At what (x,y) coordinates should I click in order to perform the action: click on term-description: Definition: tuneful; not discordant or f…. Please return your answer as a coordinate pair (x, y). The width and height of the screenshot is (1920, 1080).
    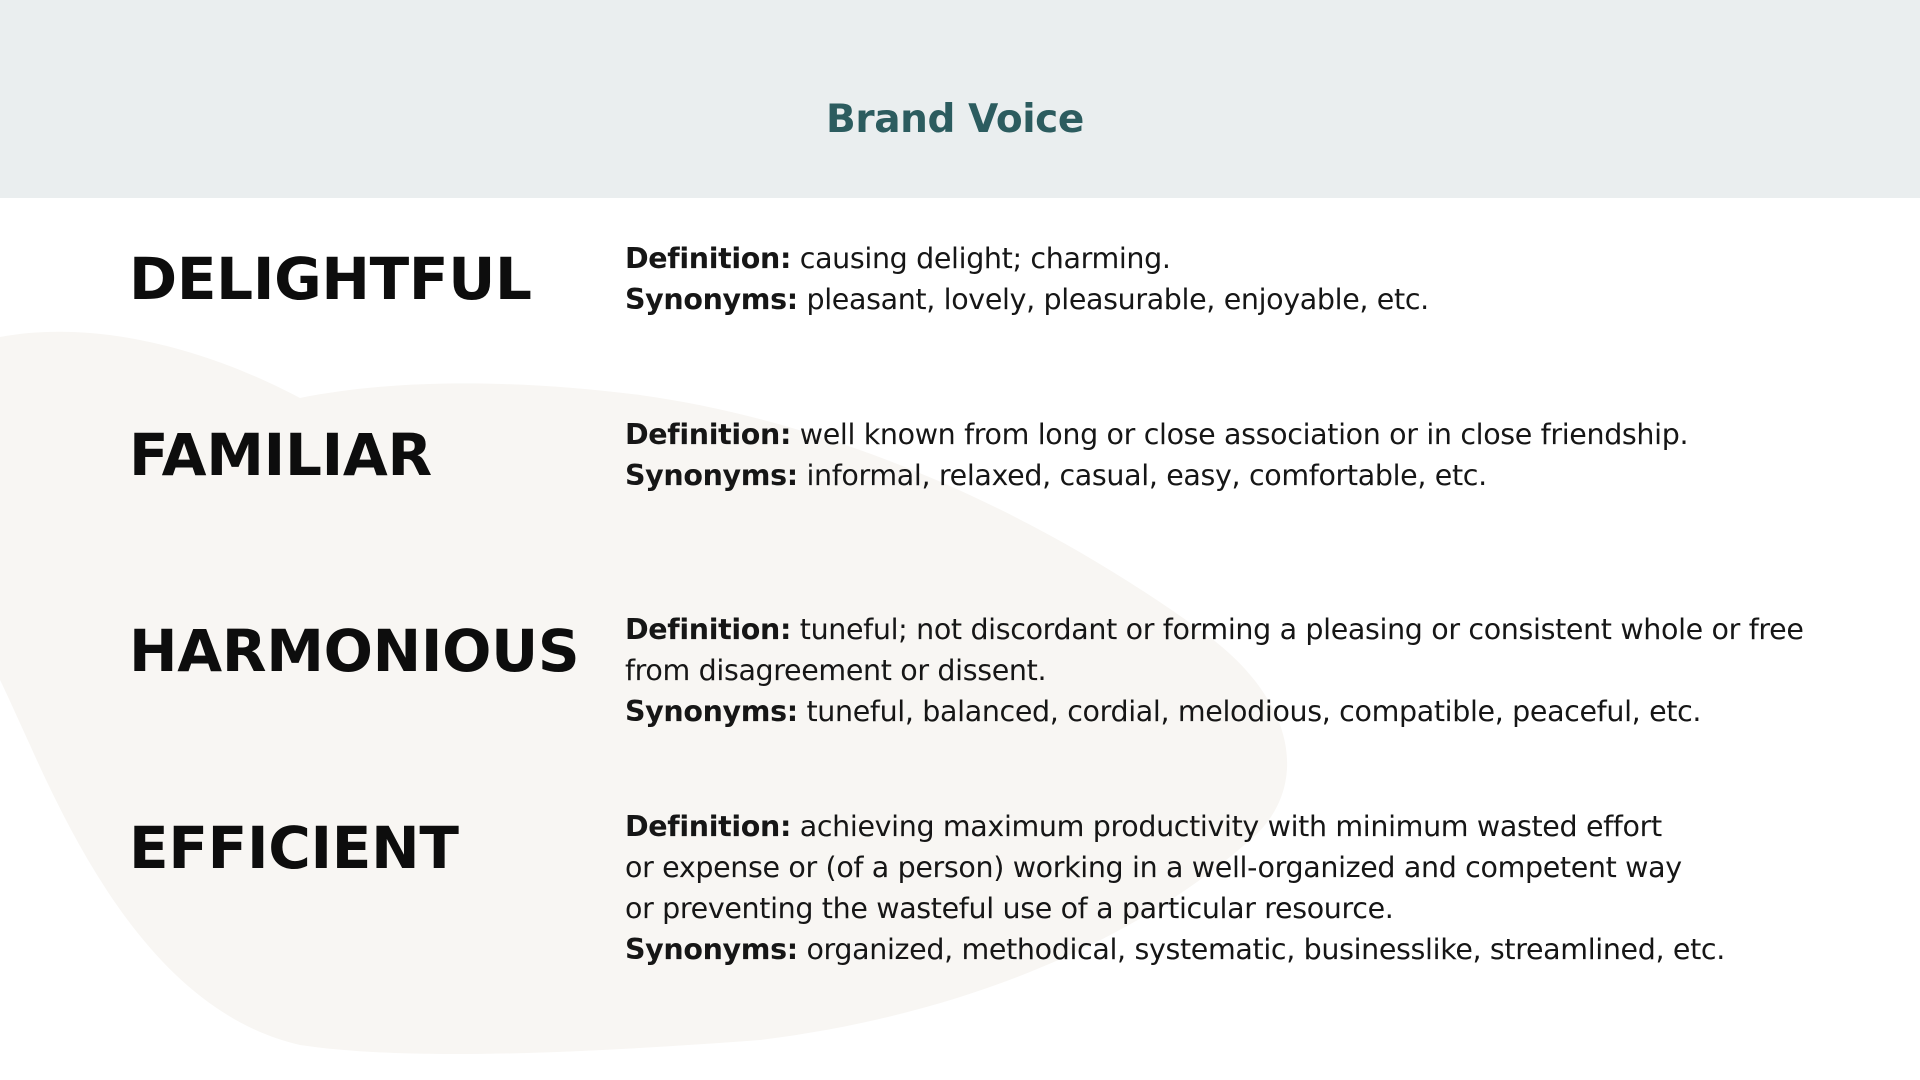
    Looking at the image, I should click on (1225, 670).